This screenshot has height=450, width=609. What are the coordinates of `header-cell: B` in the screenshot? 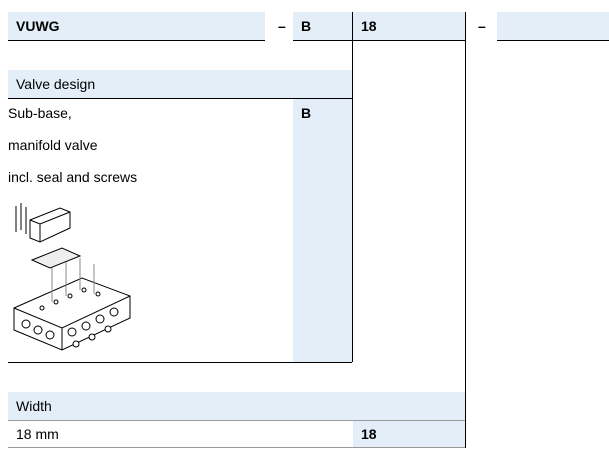 It's located at (322, 26).